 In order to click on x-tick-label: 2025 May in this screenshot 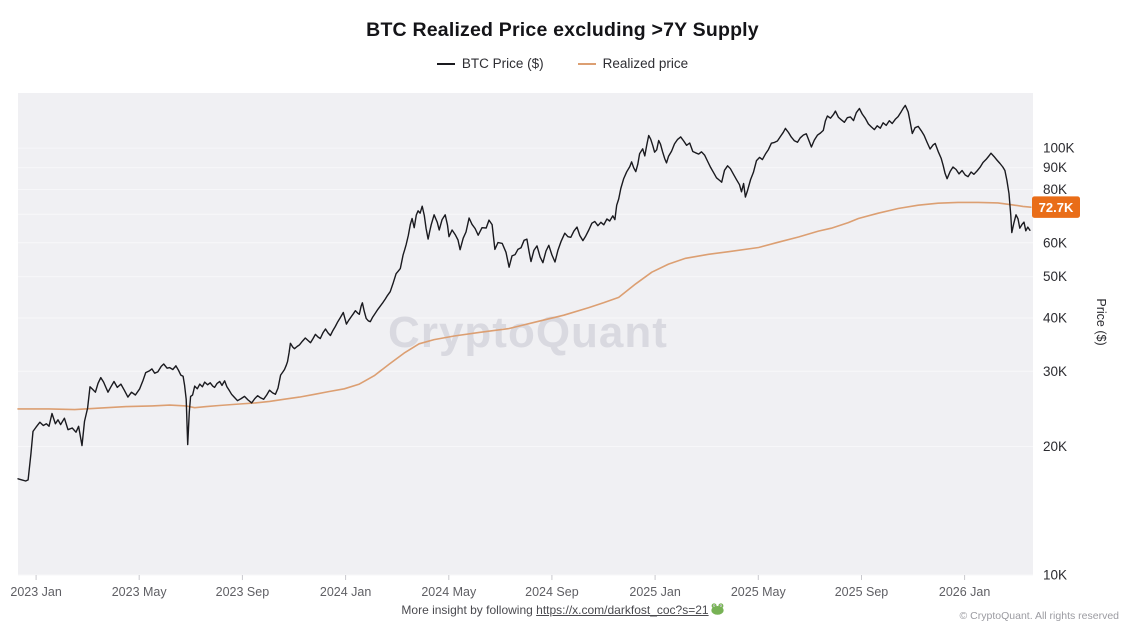, I will do `click(759, 592)`.